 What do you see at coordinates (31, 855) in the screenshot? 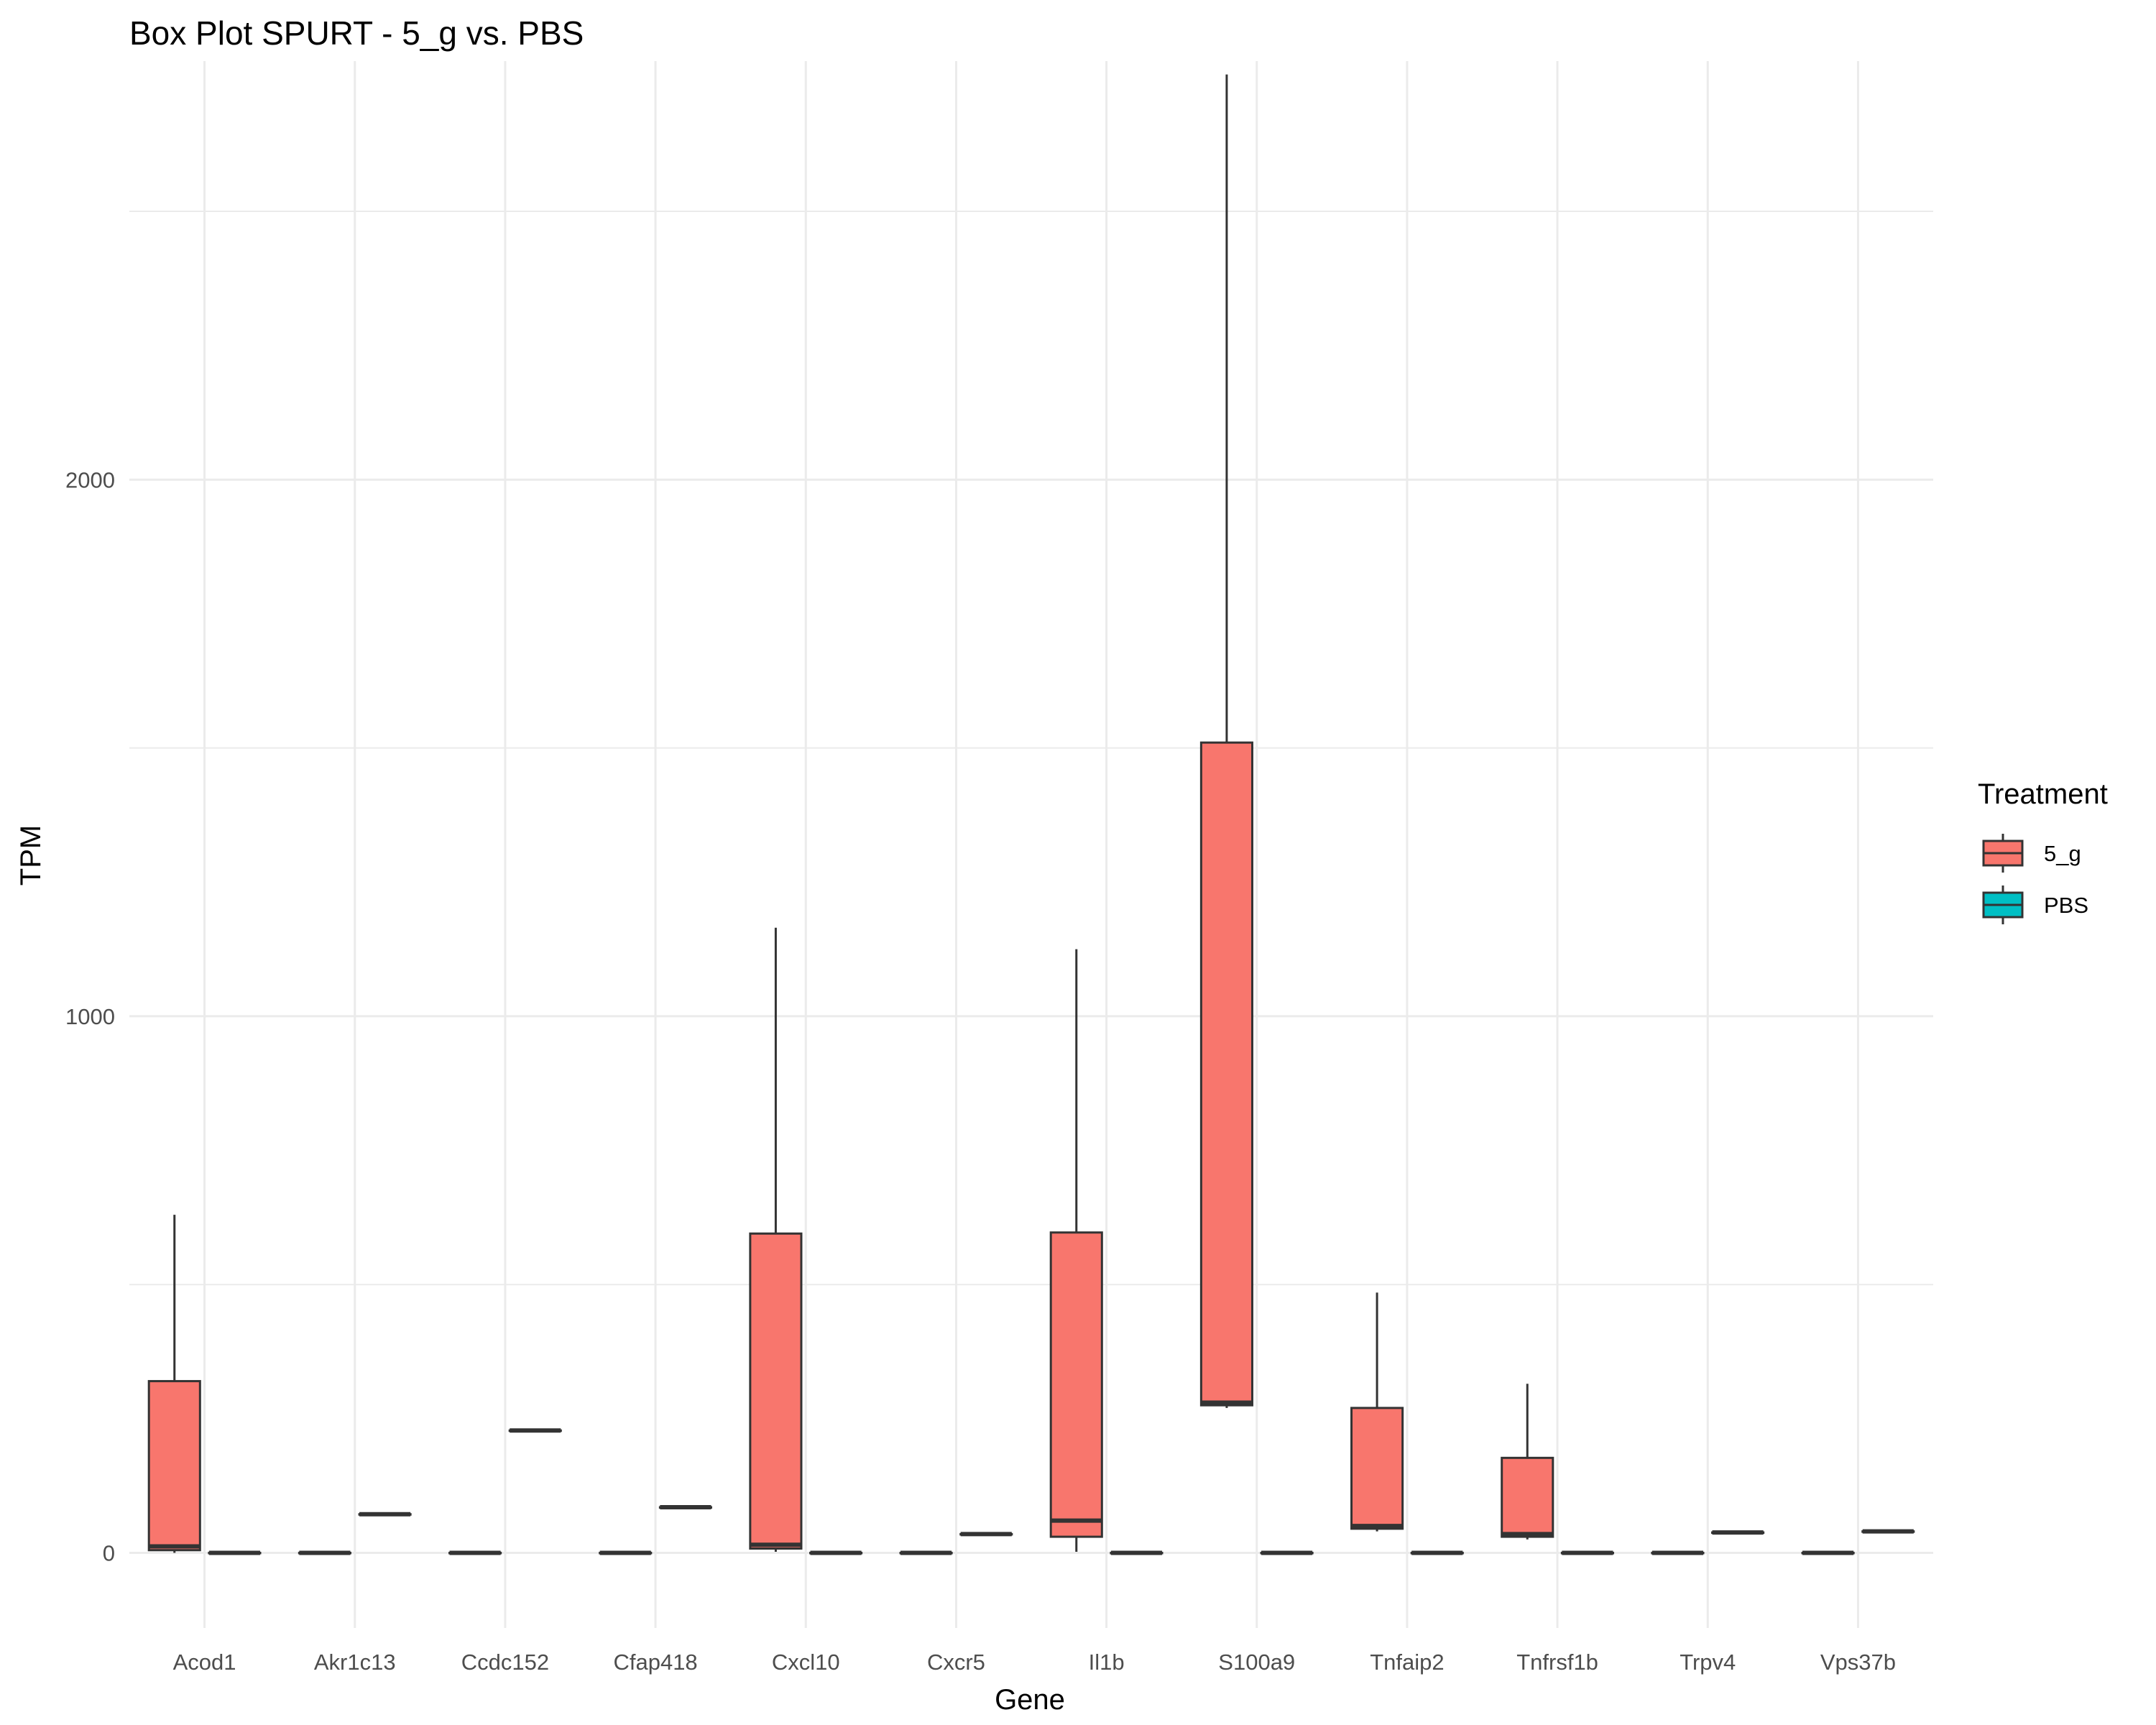
I see `y-axis-title: TPM` at bounding box center [31, 855].